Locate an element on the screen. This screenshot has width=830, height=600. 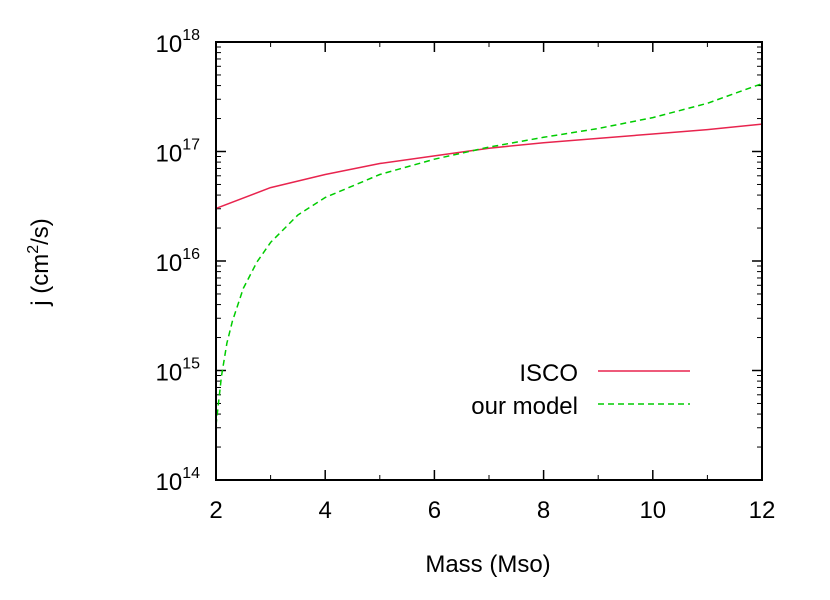
x-tick-label: 4 is located at coordinates (325, 510).